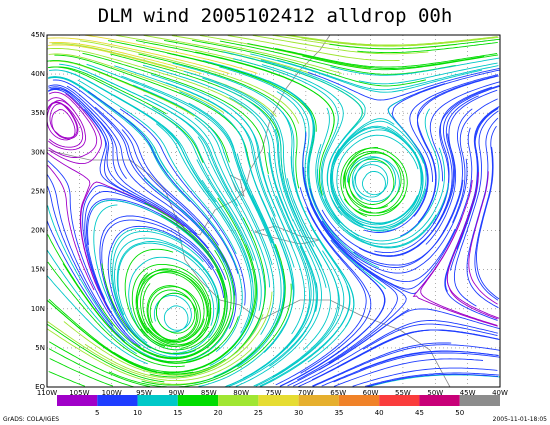 This screenshot has height=425, width=550. I want to click on colorbar-label: 15, so click(177, 413).